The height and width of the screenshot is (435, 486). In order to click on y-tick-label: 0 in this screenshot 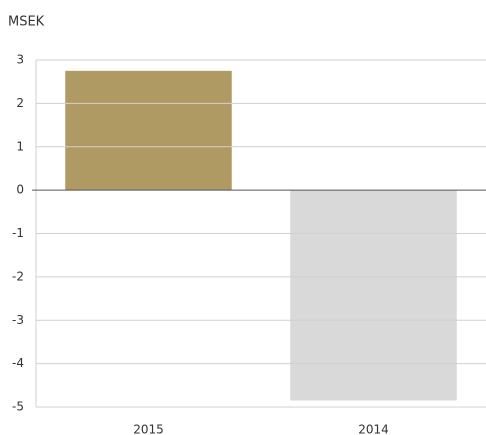, I will do `click(20, 190)`.